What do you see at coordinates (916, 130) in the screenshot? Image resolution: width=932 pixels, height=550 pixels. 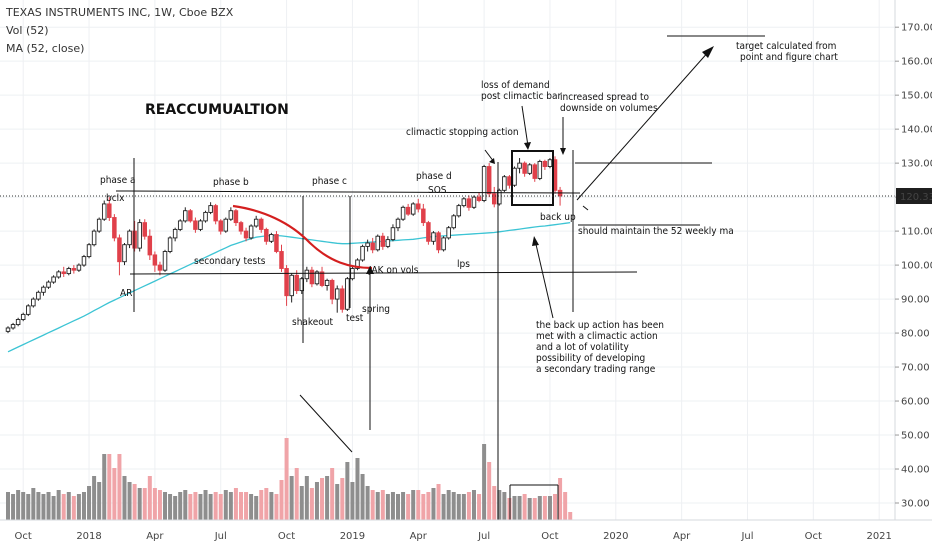 I see `price-tick-label: 140.00` at bounding box center [916, 130].